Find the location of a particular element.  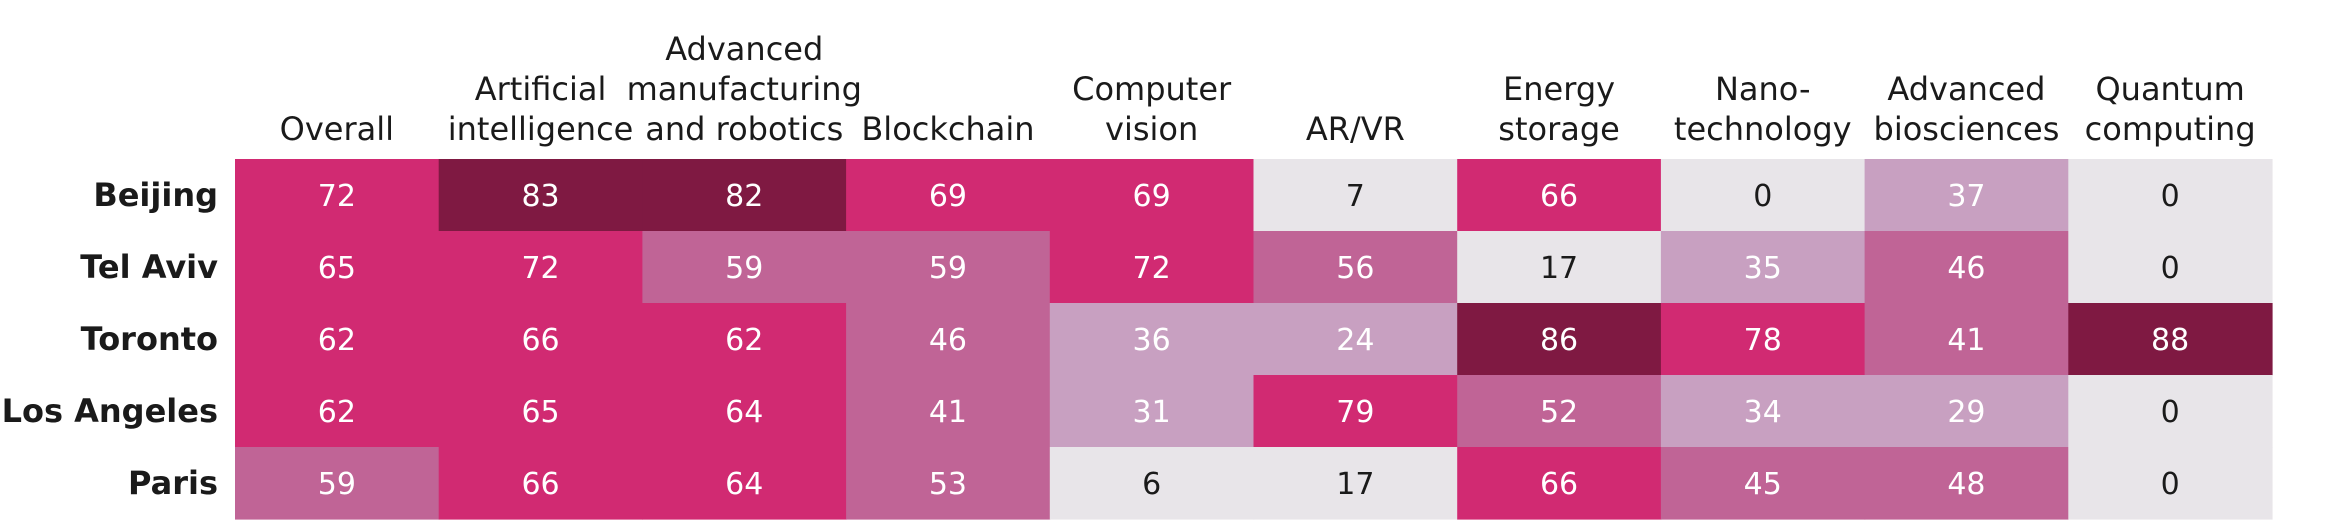

column-label-line: manufacturing is located at coordinates (744, 89).